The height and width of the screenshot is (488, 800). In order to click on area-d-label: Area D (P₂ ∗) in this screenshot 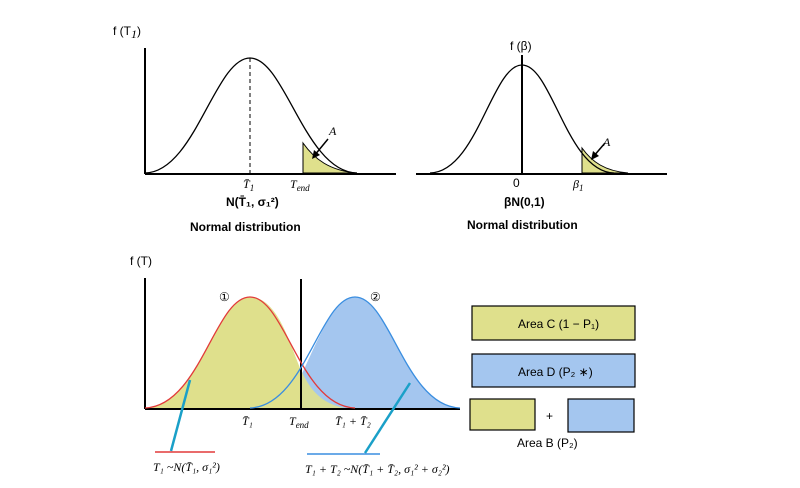, I will do `click(555, 372)`.